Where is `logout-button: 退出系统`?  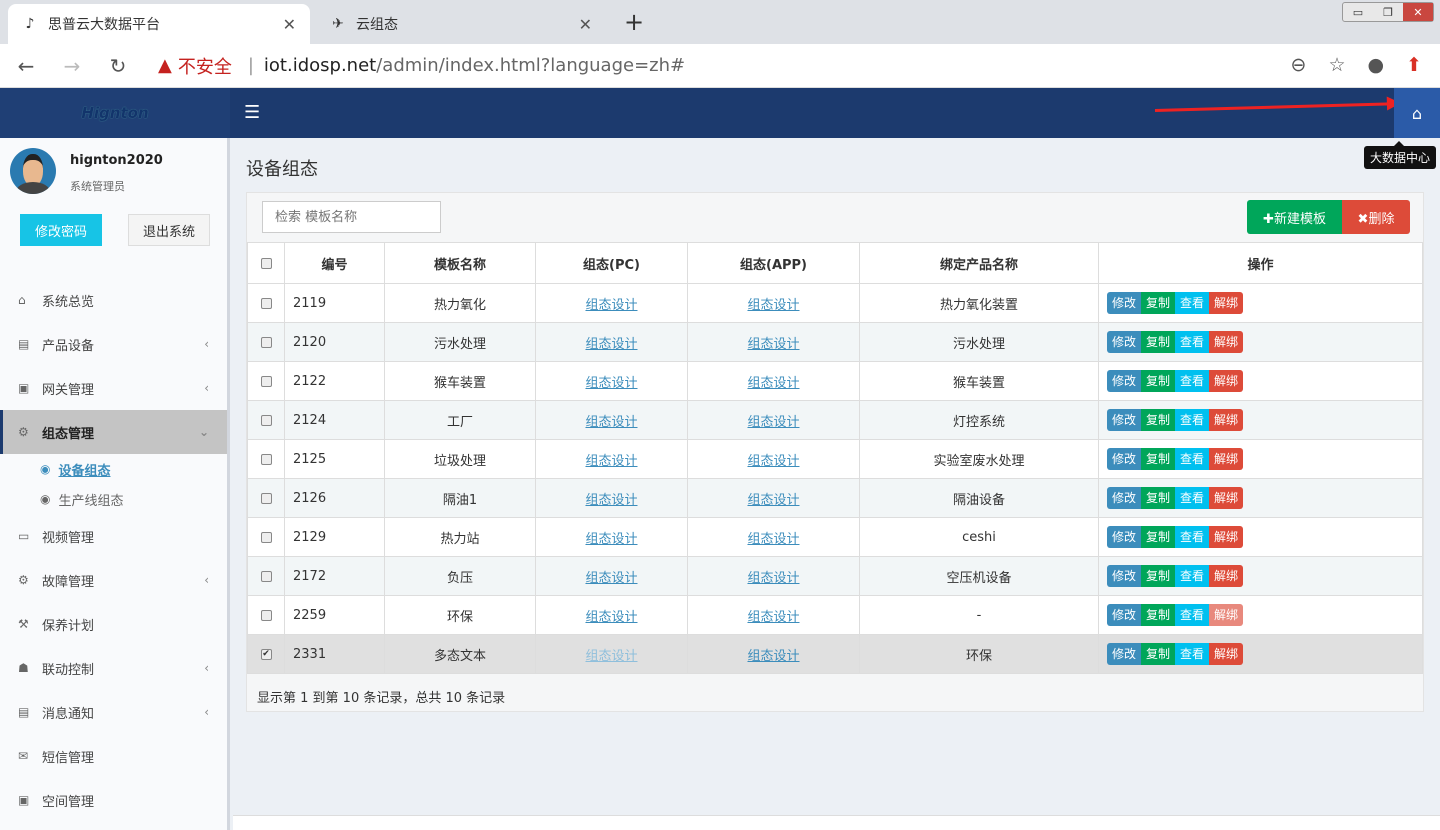 logout-button: 退出系统 is located at coordinates (169, 230).